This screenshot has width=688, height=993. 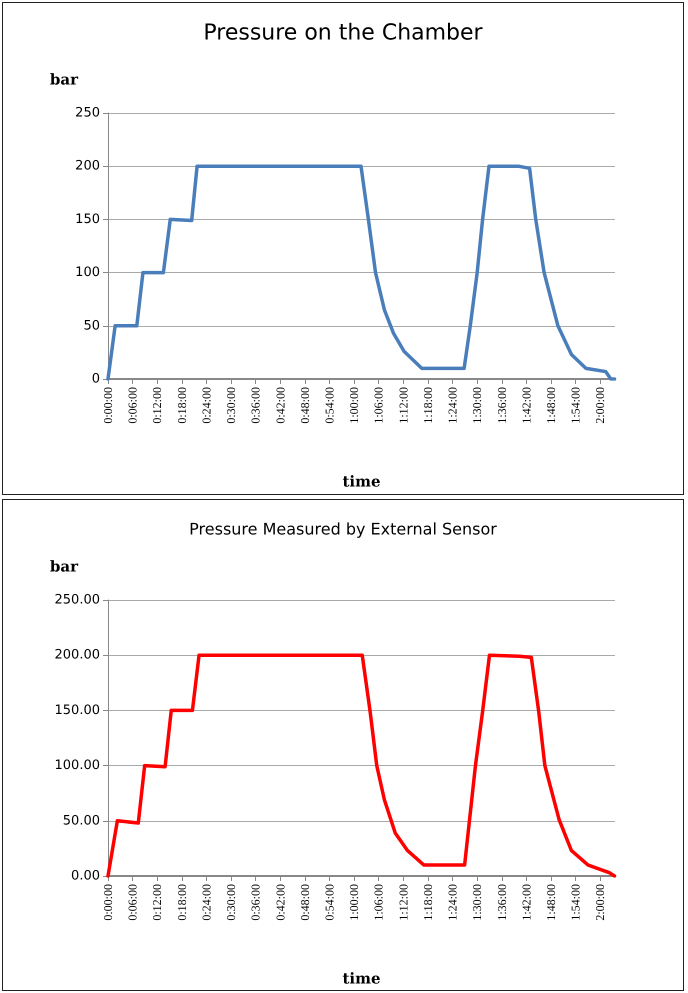 What do you see at coordinates (81, 820) in the screenshot?
I see `y-tick-label: 50.00` at bounding box center [81, 820].